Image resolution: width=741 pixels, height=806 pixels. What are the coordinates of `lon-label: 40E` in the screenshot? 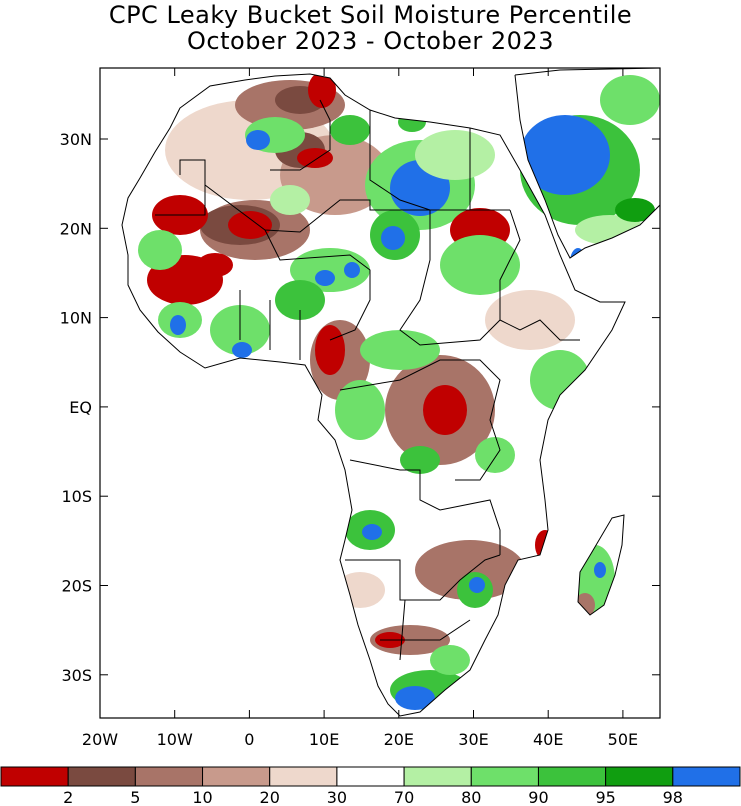 It's located at (548, 739).